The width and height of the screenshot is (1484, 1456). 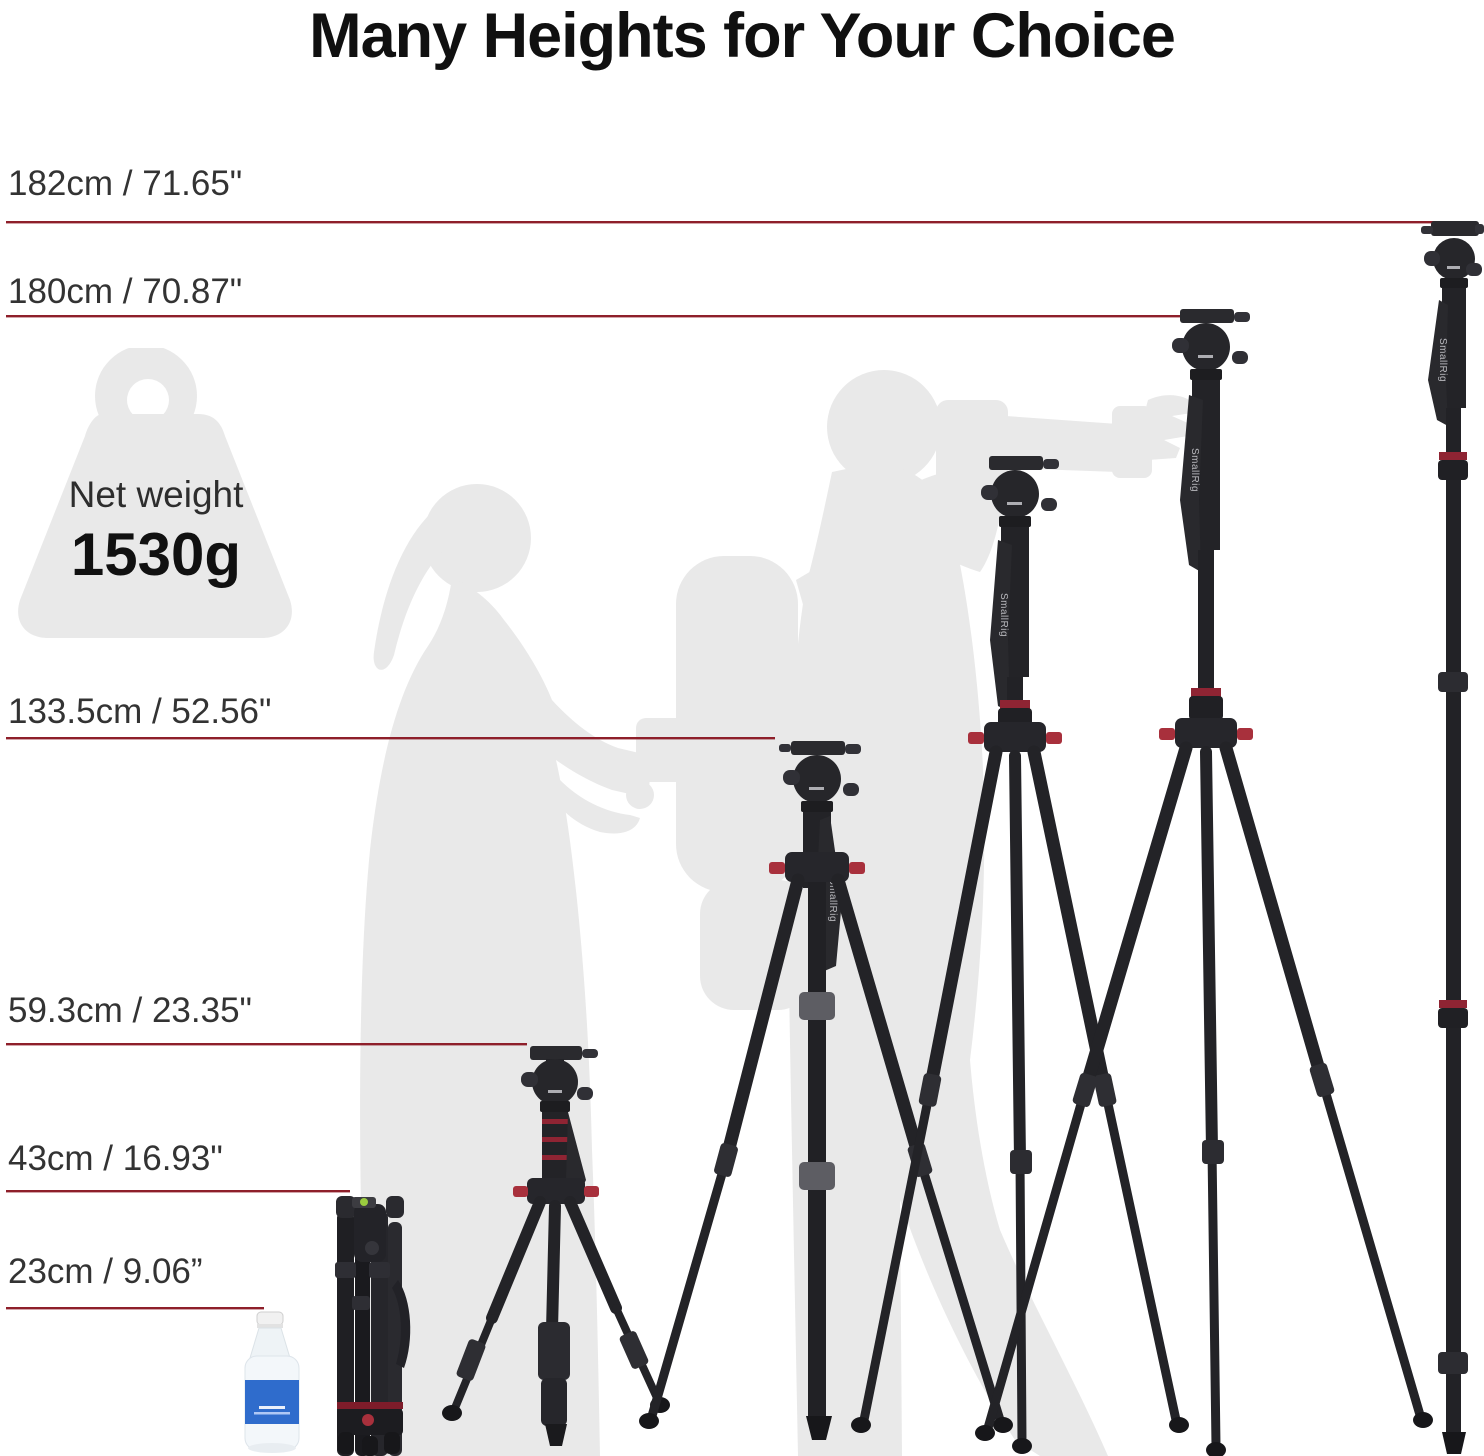 What do you see at coordinates (373, 1326) in the screenshot?
I see `tripod-folded` at bounding box center [373, 1326].